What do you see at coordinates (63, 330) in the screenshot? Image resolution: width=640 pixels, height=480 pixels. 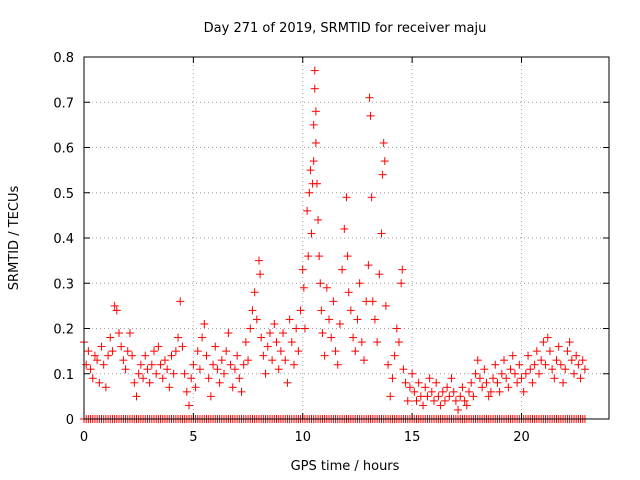 I see `y-tick-label: 0.2` at bounding box center [63, 330].